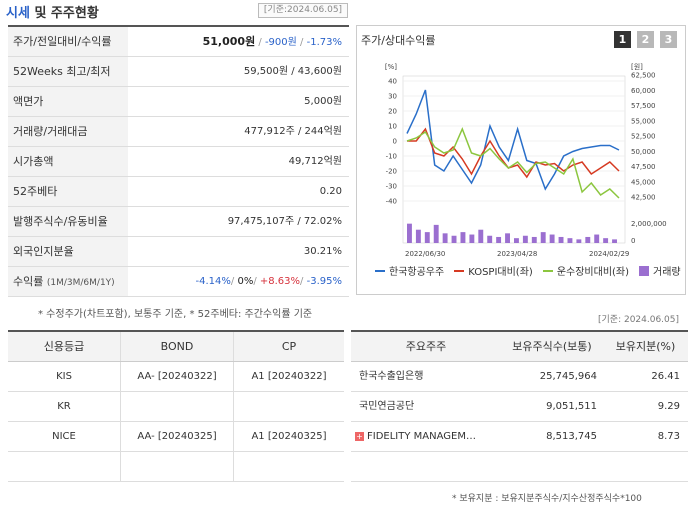 The height and width of the screenshot is (506, 695). I want to click on left-tick-label: -10, so click(391, 157).